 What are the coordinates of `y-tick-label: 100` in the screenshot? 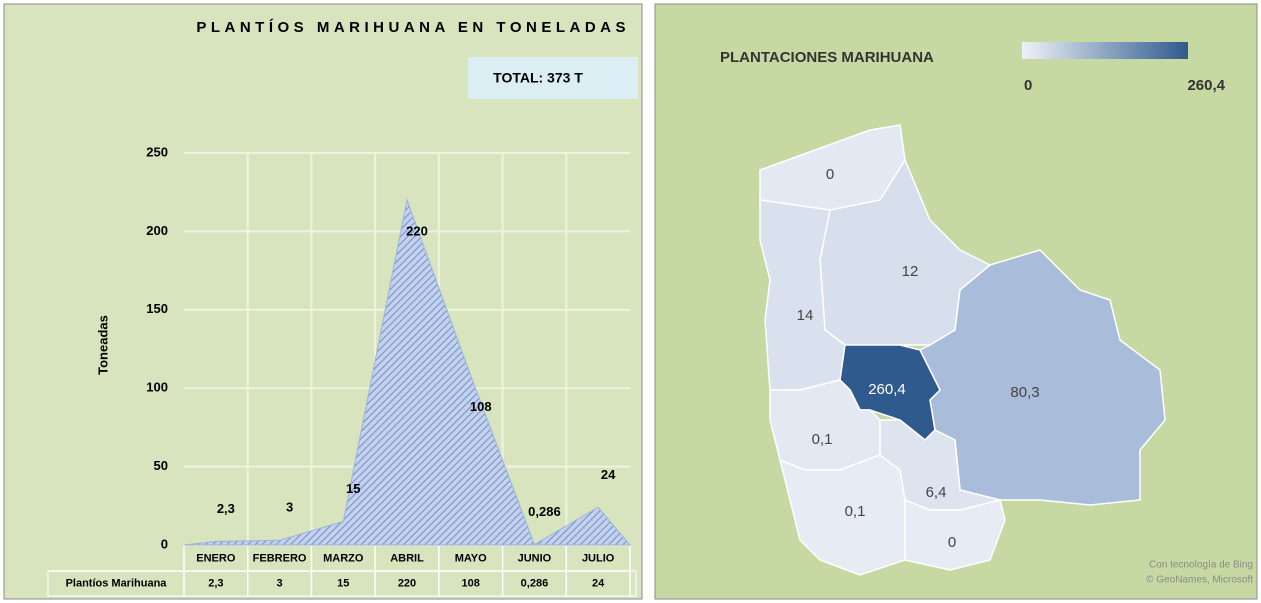 It's located at (157, 387).